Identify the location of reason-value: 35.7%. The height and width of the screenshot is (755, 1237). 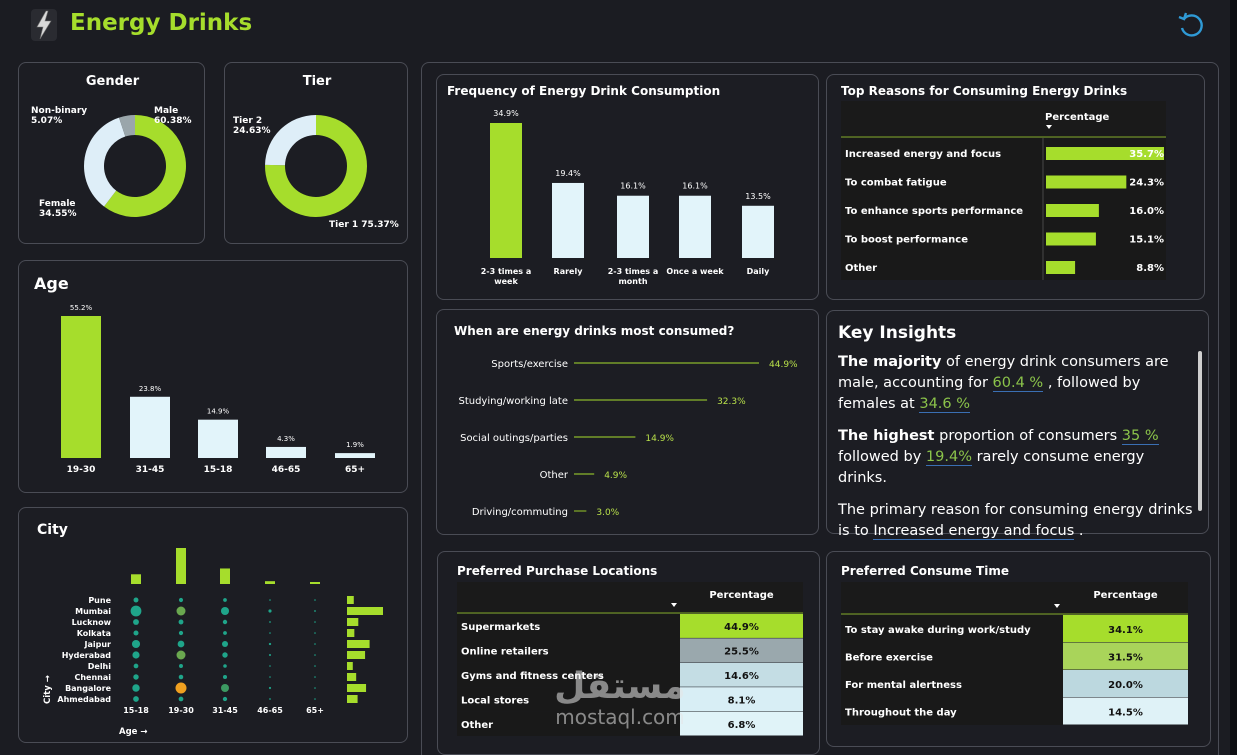
(1146, 154).